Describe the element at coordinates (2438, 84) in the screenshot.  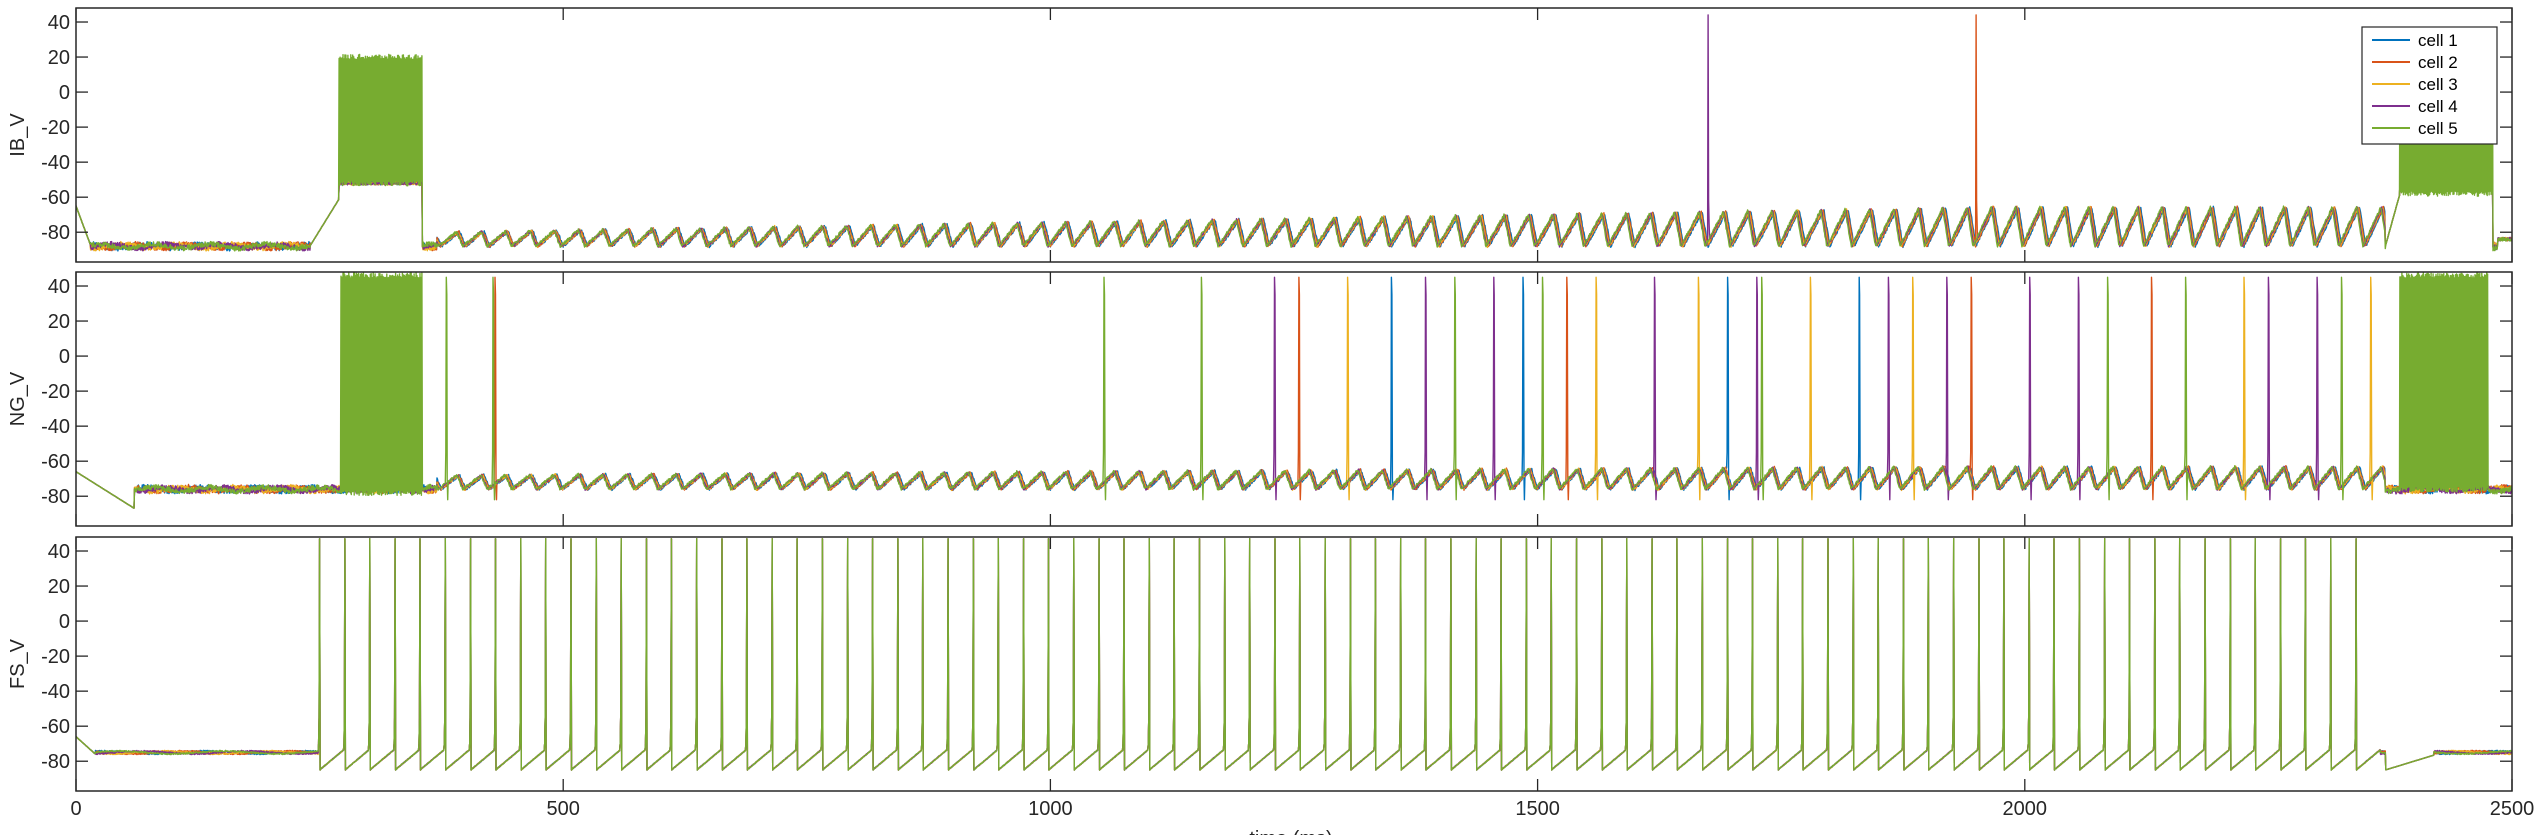
I see `legend-label-cell-3: cell 3` at that location.